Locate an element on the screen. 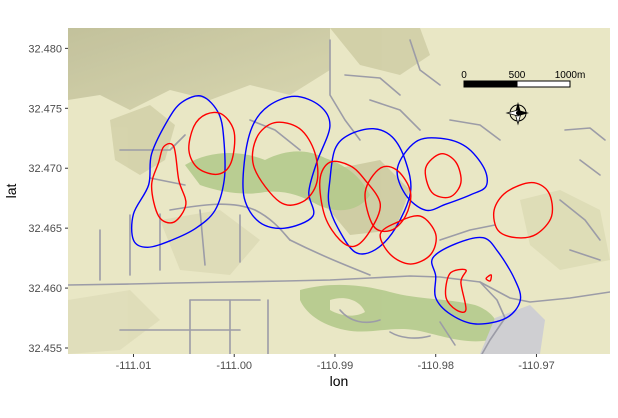 This screenshot has height=418, width=618. x-tick-label: -111.01 is located at coordinates (134, 366).